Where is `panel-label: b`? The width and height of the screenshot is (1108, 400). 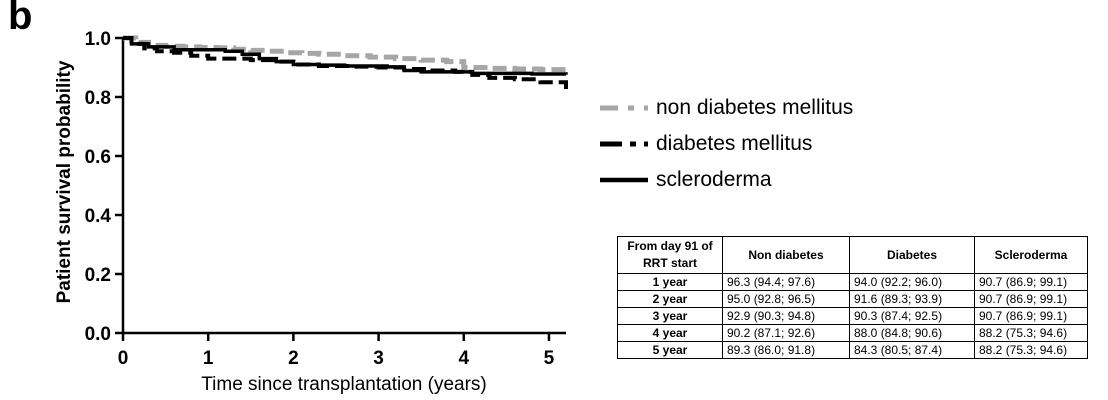 panel-label: b is located at coordinates (20, 19).